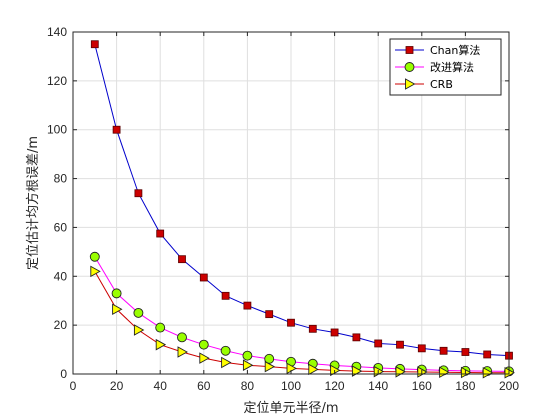 The height and width of the screenshot is (420, 560). Describe the element at coordinates (335, 386) in the screenshot. I see `x-tick-label: 120` at that location.